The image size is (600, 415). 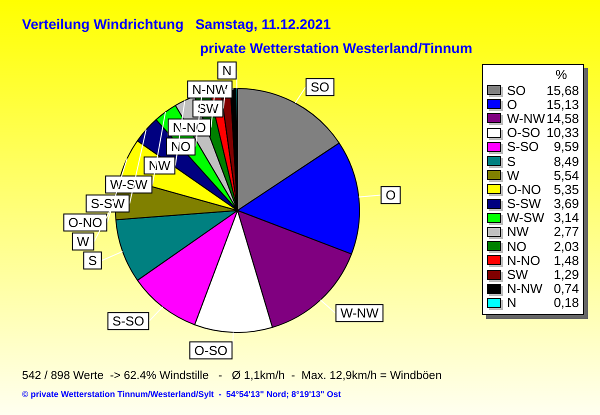 I want to click on legend-label: O-NO, so click(x=524, y=189).